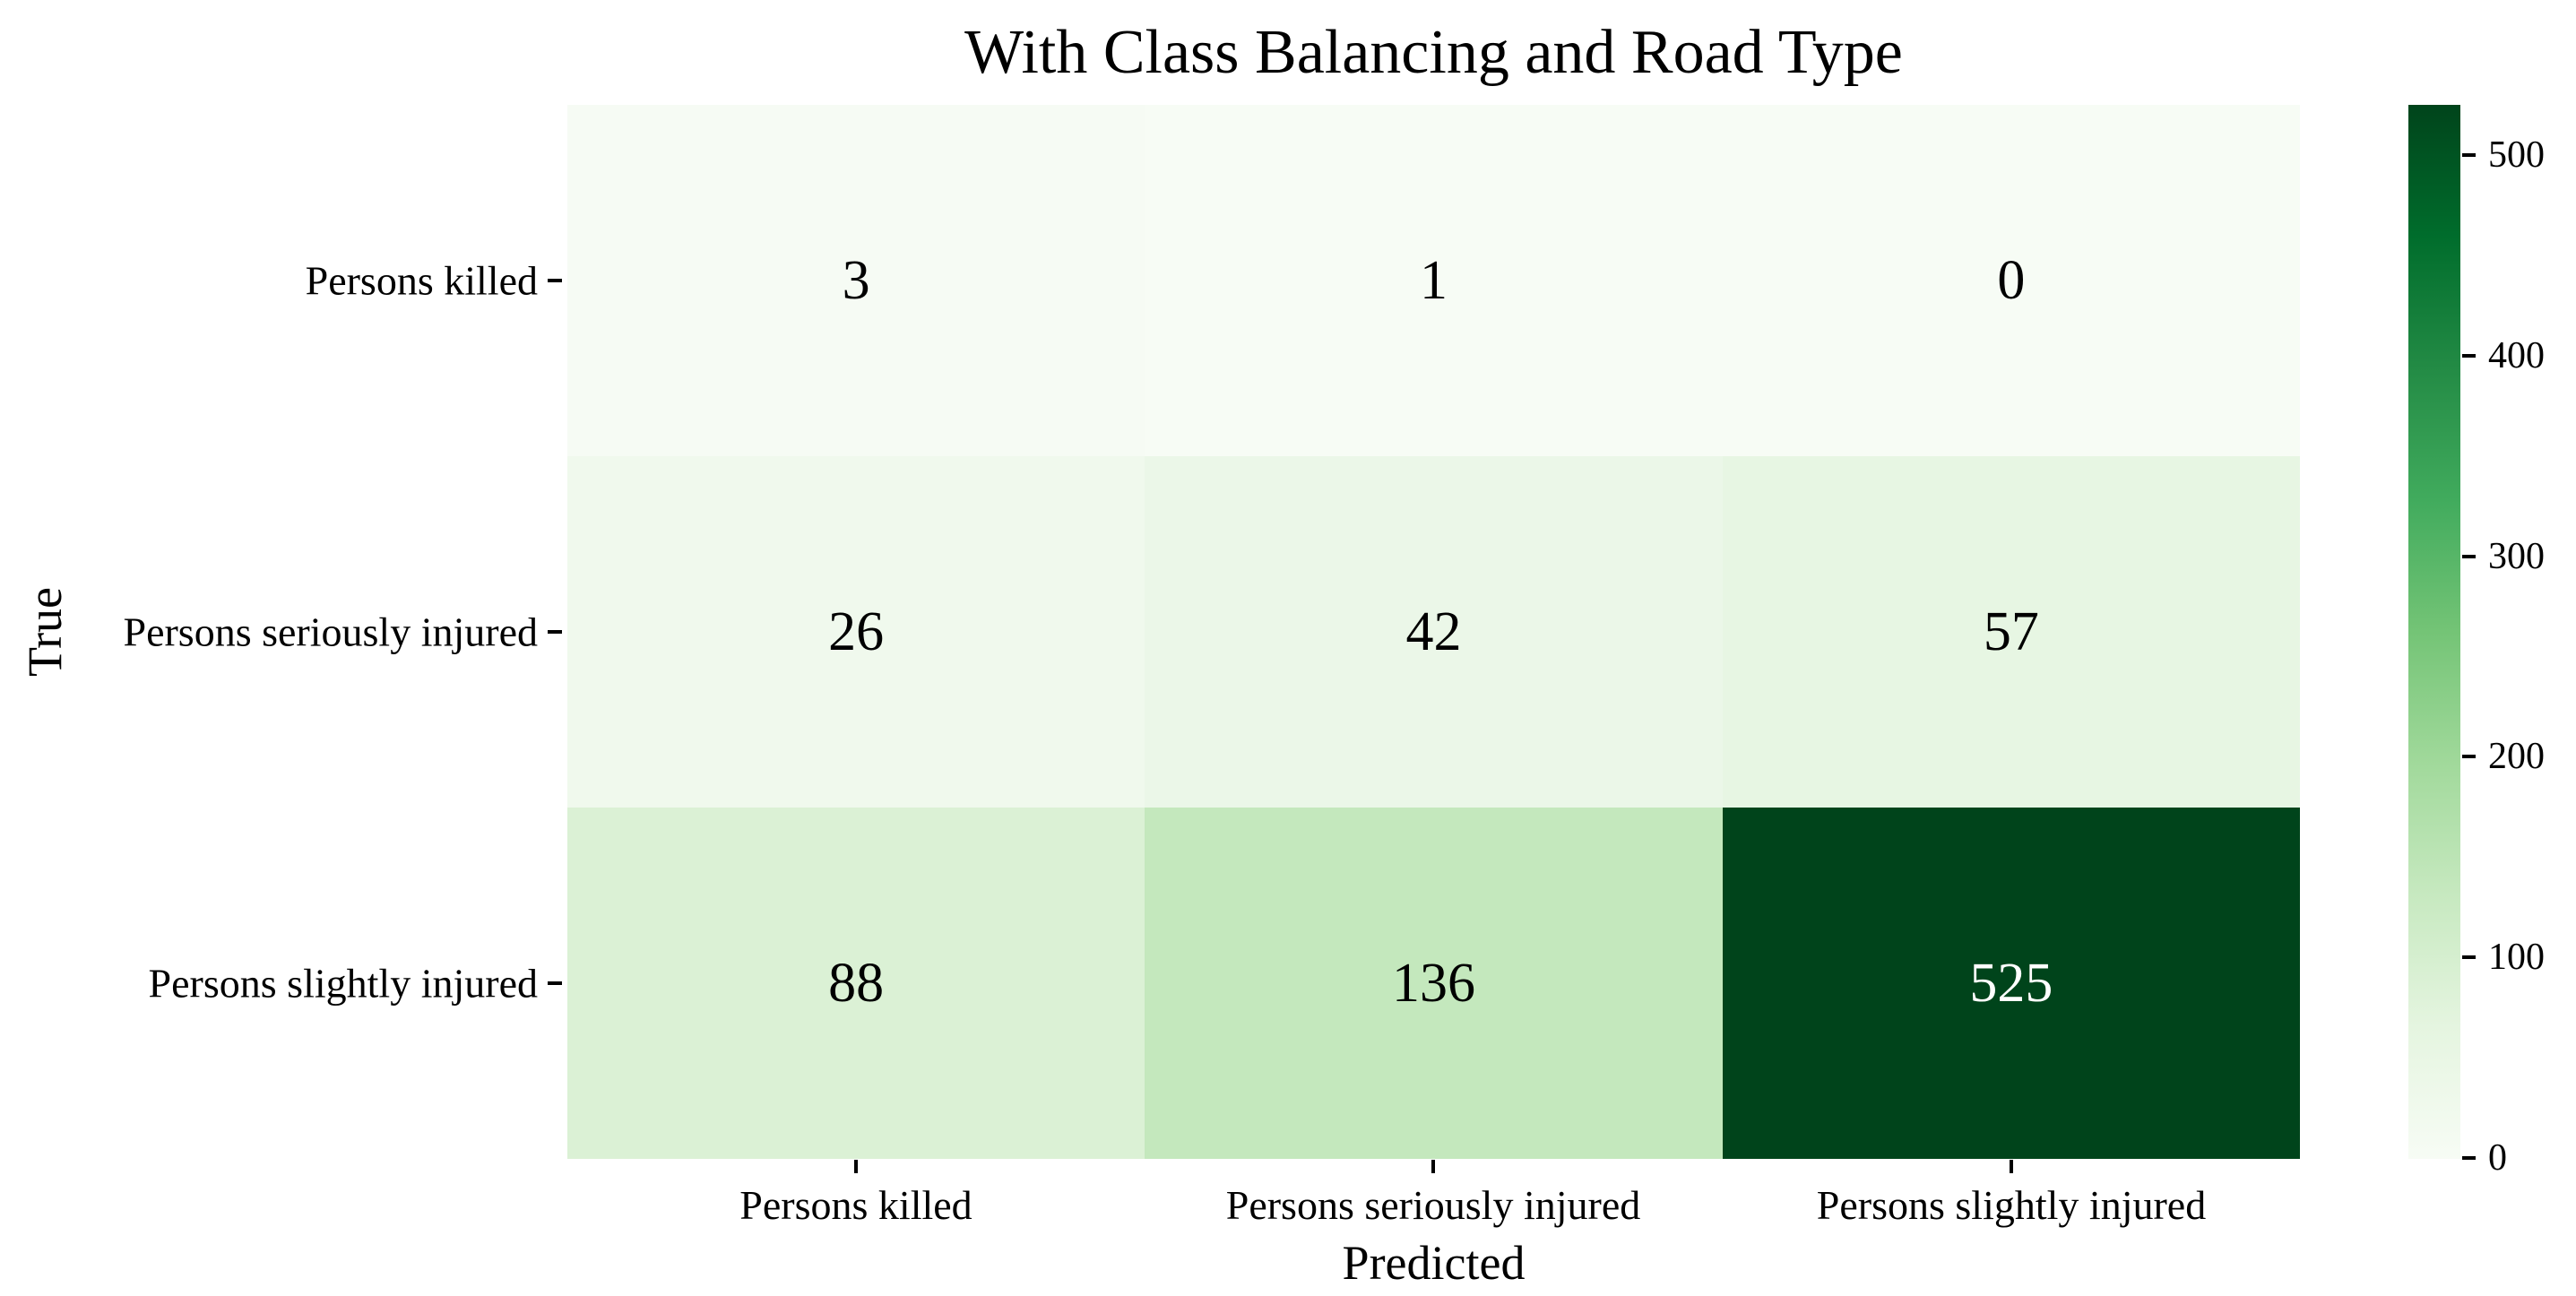 Image resolution: width=2576 pixels, height=1296 pixels. What do you see at coordinates (1434, 983) in the screenshot?
I see `heatmap-cell: 136` at bounding box center [1434, 983].